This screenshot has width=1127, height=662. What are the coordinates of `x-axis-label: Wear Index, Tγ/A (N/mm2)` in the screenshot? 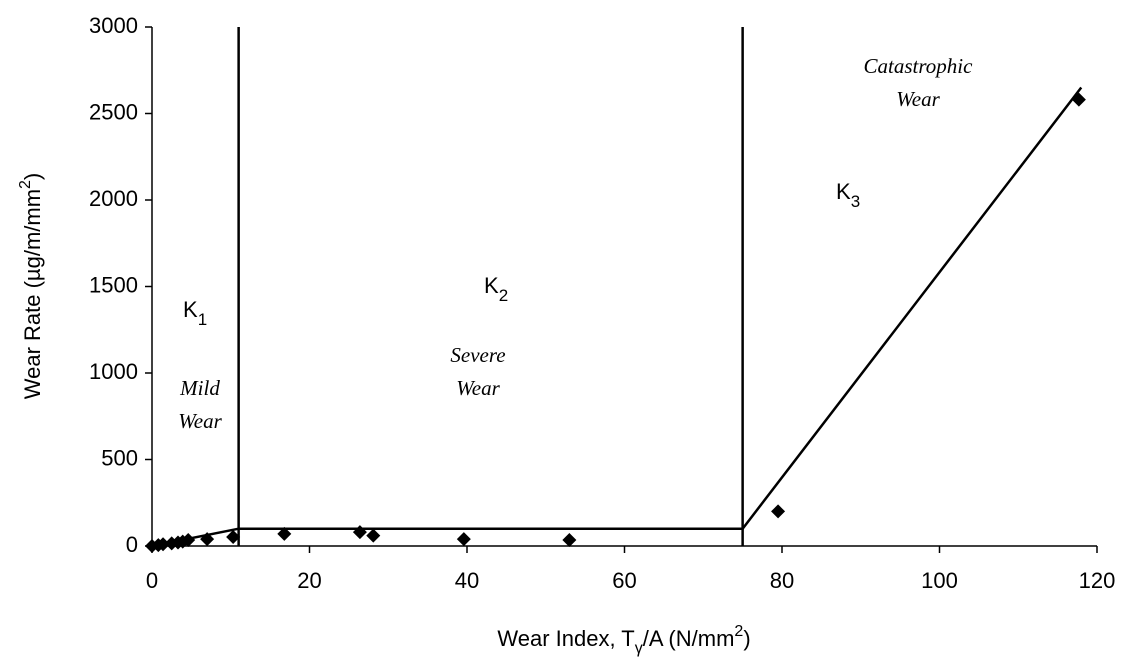 It's located at (623, 640).